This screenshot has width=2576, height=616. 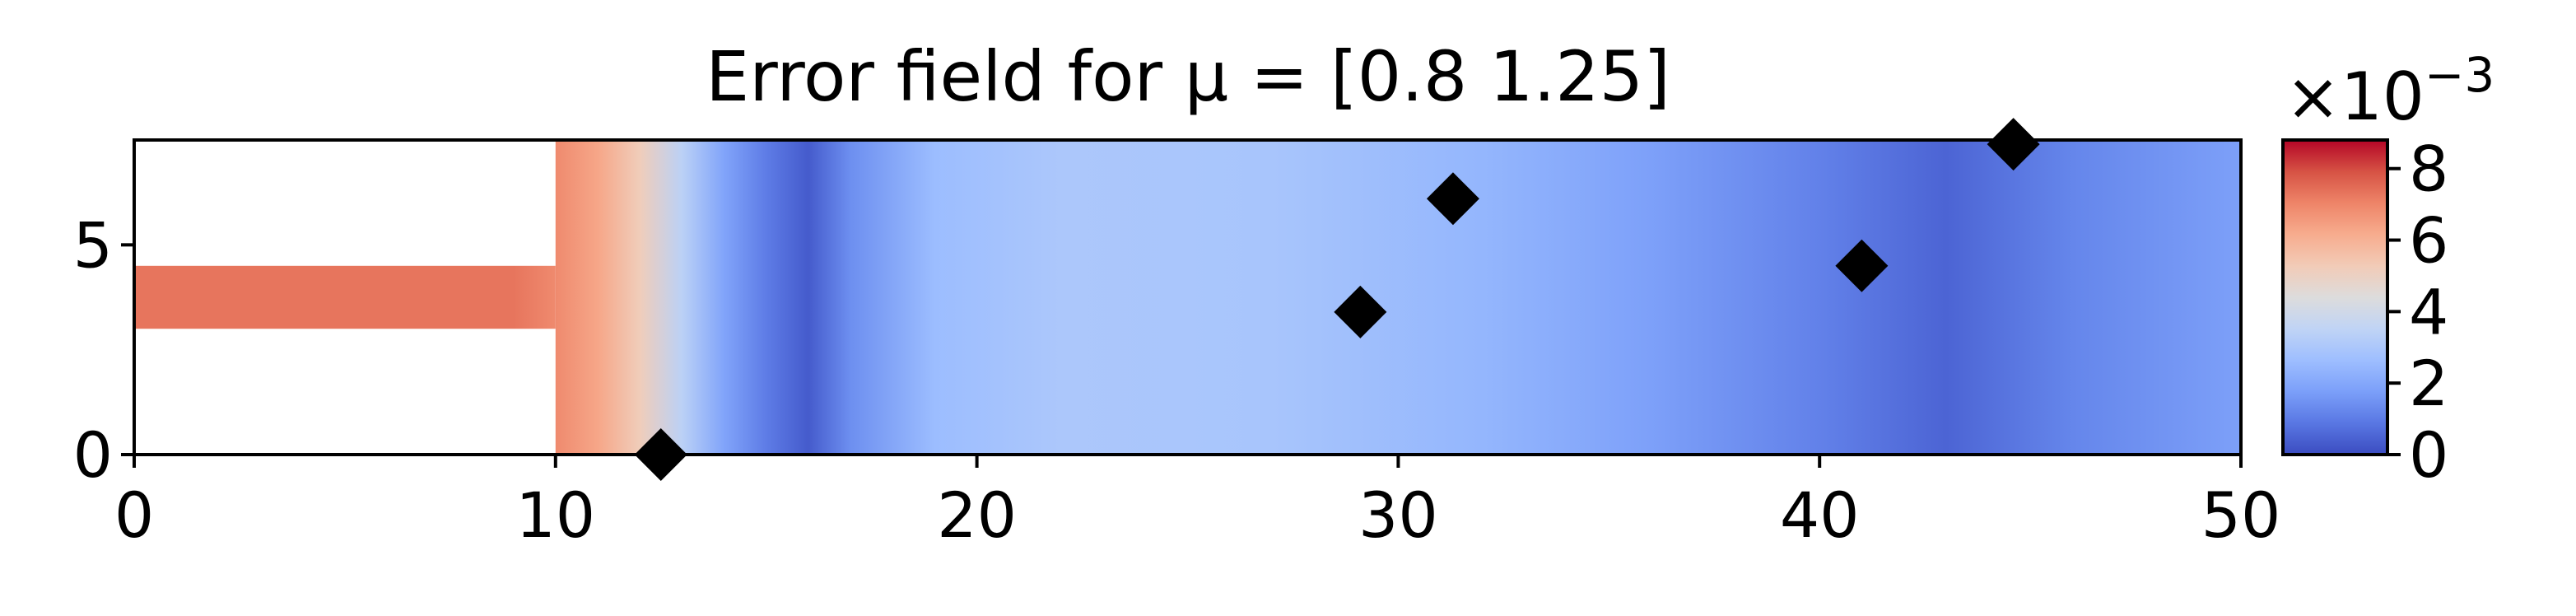 I want to click on x-tick-label-40: 40, so click(x=1820, y=515).